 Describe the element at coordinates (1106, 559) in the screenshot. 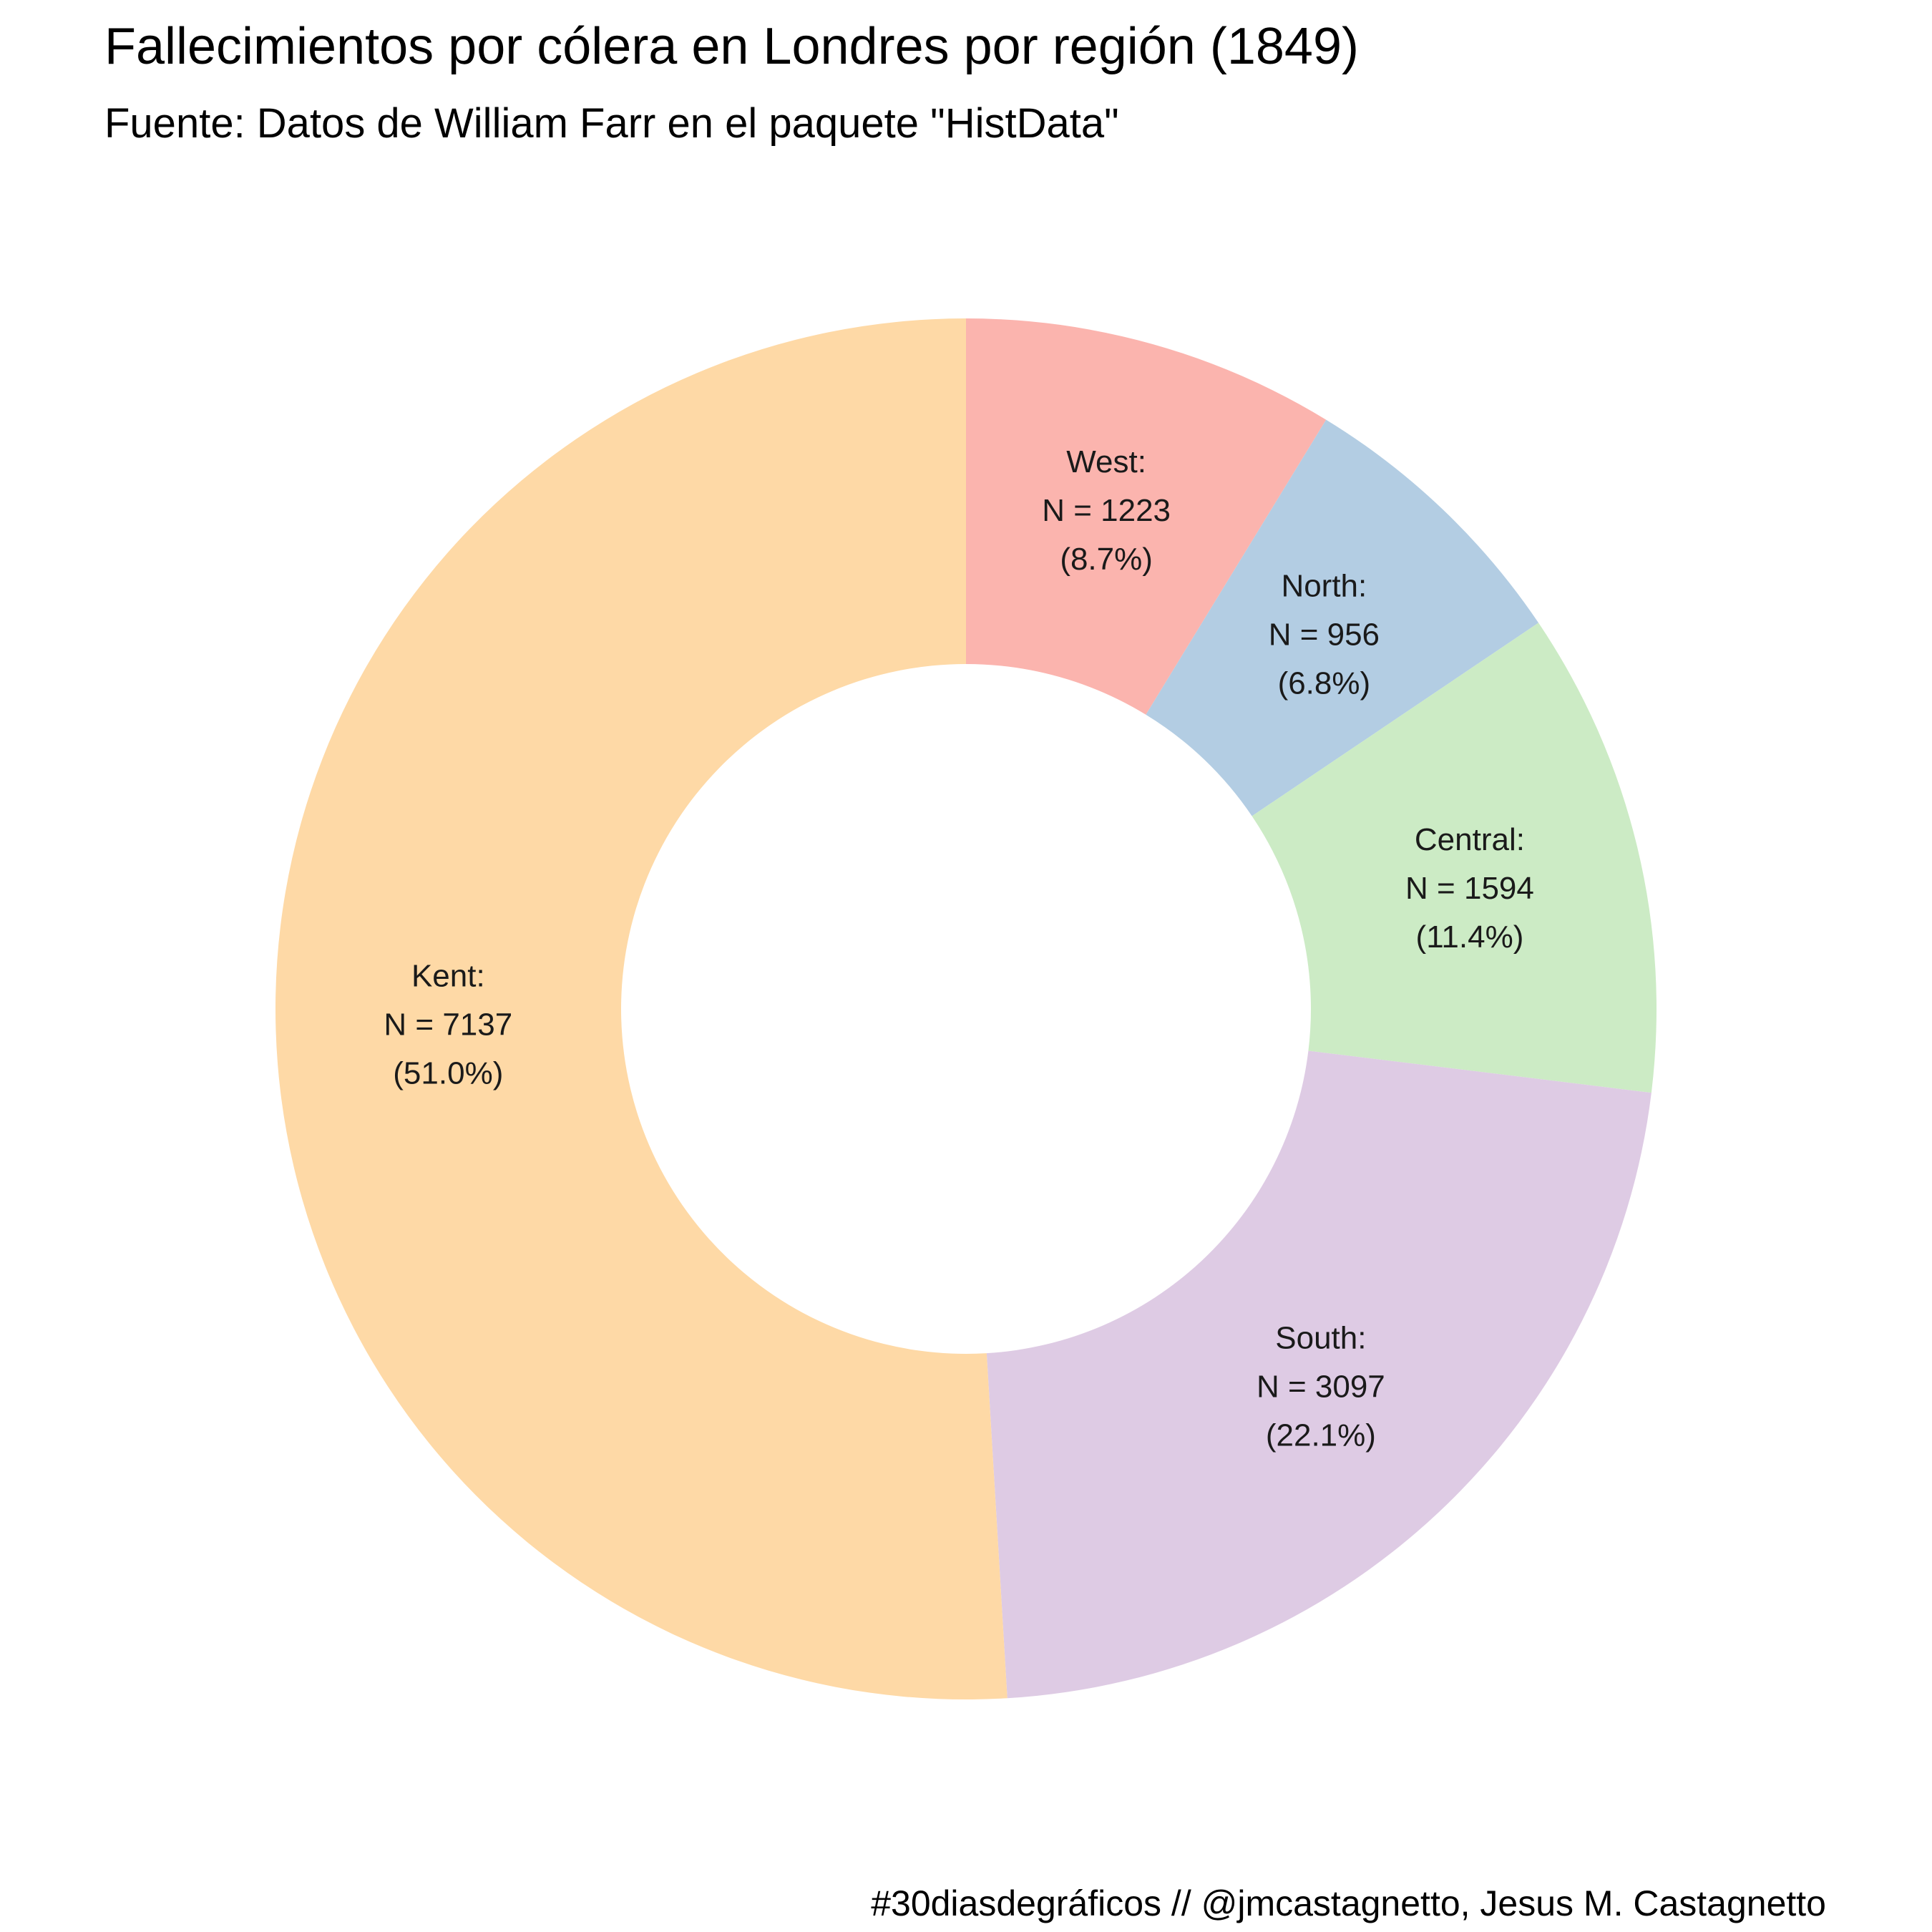

I see `slice-label-line: (8.7%)` at that location.